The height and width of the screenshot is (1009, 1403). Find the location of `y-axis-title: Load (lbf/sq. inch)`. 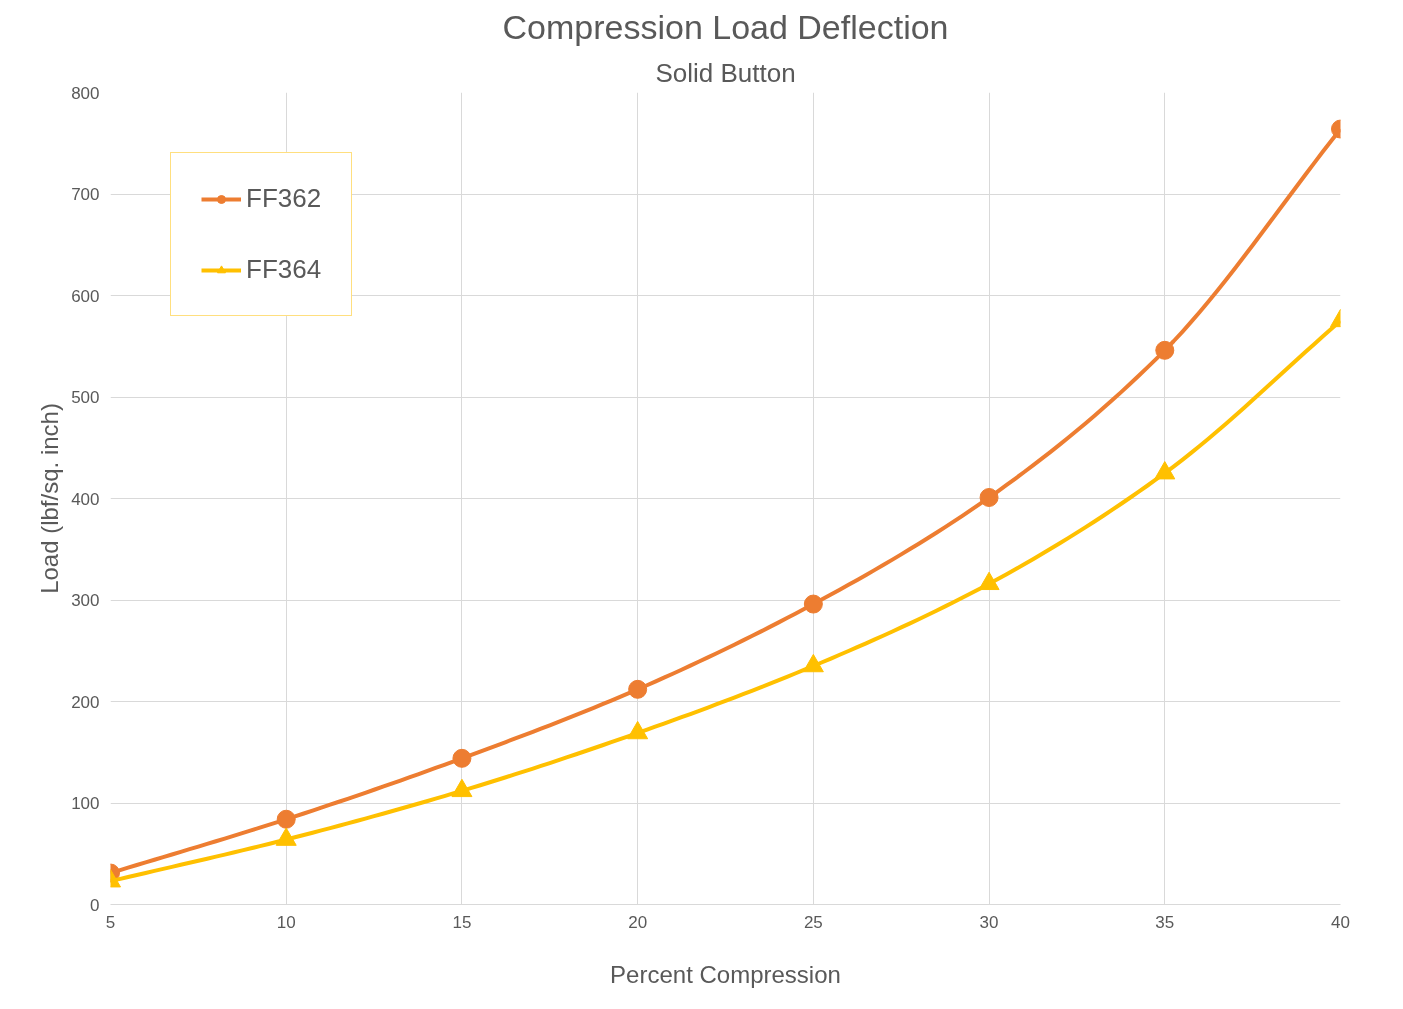

y-axis-title: Load (lbf/sq. inch) is located at coordinates (50, 498).